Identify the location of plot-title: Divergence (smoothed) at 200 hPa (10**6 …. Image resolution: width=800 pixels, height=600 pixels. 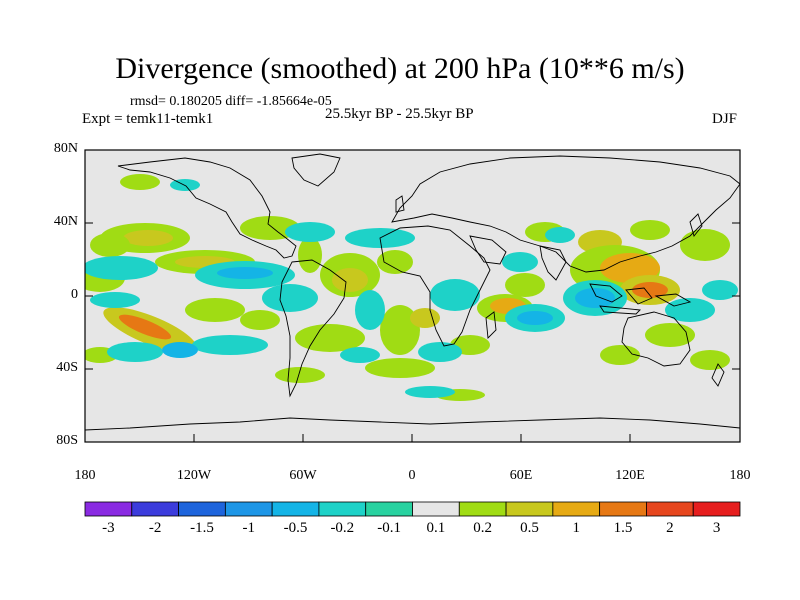
(400, 68).